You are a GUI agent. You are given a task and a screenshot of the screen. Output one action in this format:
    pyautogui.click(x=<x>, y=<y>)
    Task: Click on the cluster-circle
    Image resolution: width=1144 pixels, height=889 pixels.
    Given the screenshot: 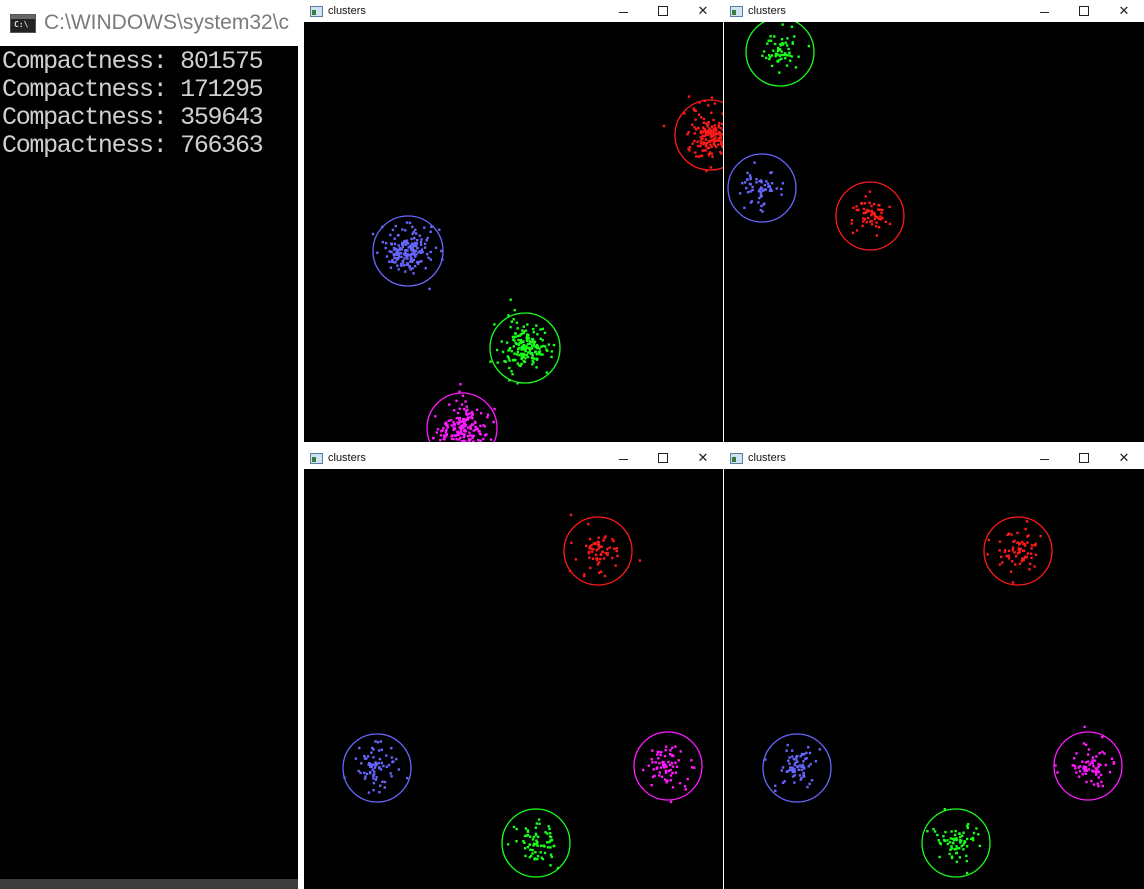 What is the action you would take?
    pyautogui.click(x=870, y=216)
    